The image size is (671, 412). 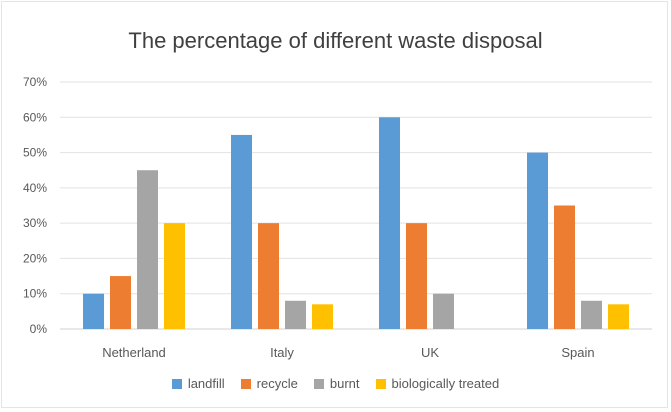 I want to click on chart-legend: landfill recycle burnt biologically treated, so click(x=335, y=383).